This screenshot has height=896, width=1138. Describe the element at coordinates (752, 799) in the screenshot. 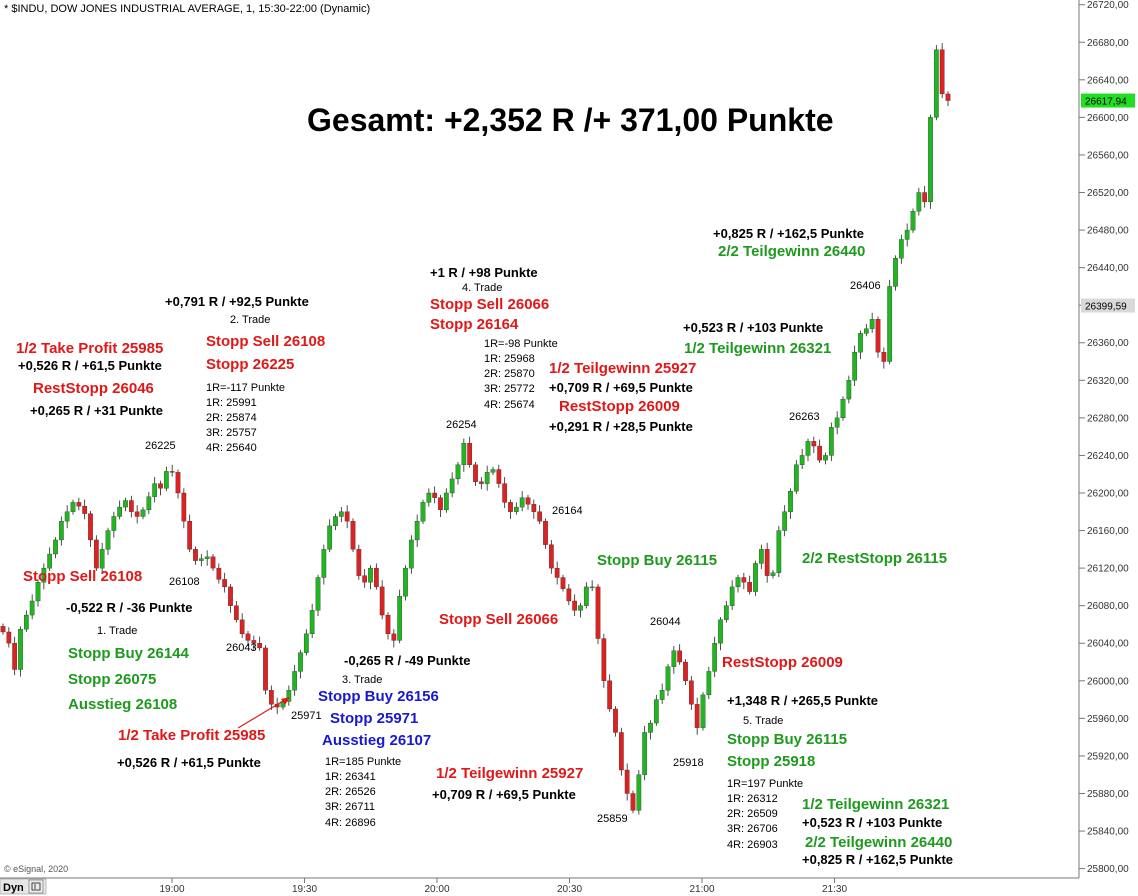

I see `annotation-1r-26312: 1R: 26312` at that location.